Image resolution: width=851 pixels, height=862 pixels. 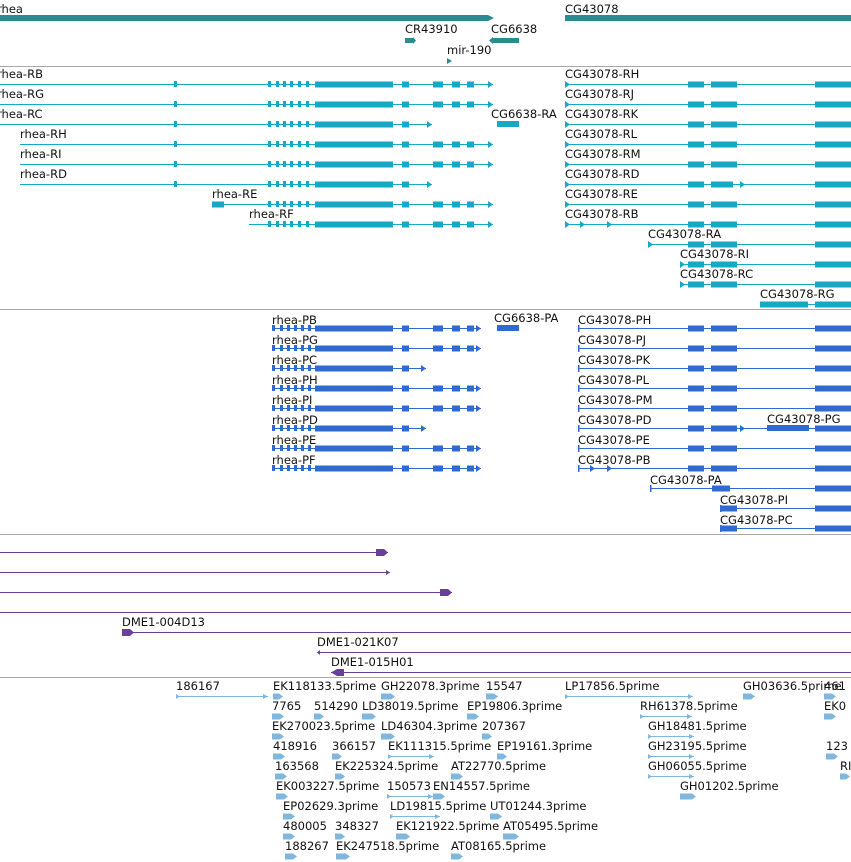 I want to click on protein-label: rhea-PE, so click(x=294, y=440).